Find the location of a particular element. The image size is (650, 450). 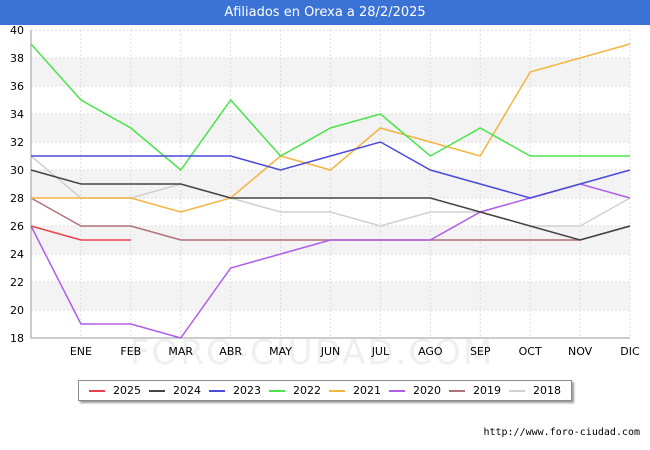

legend-item-2020: 2020 is located at coordinates (415, 390).